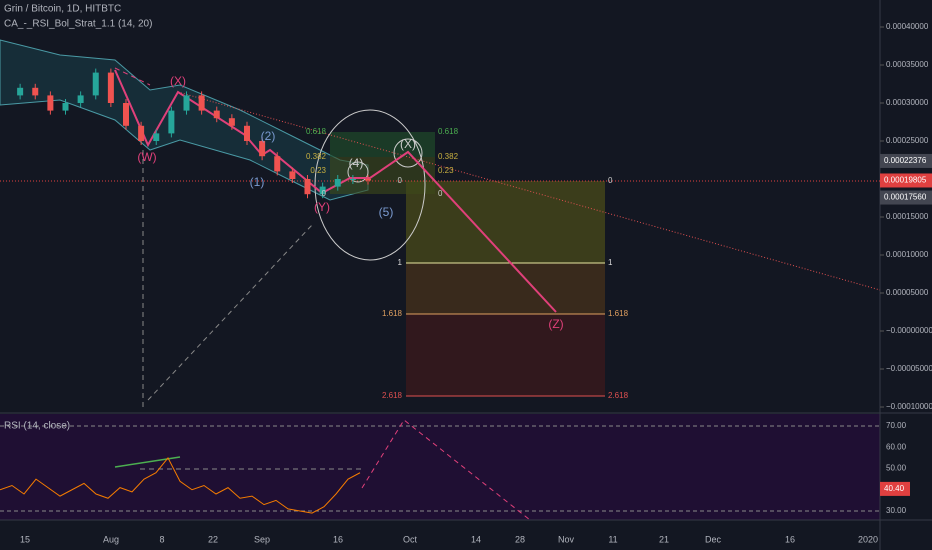 Image resolution: width=932 pixels, height=550 pixels. Describe the element at coordinates (322, 207) in the screenshot. I see `wave-label: (Y)` at that location.